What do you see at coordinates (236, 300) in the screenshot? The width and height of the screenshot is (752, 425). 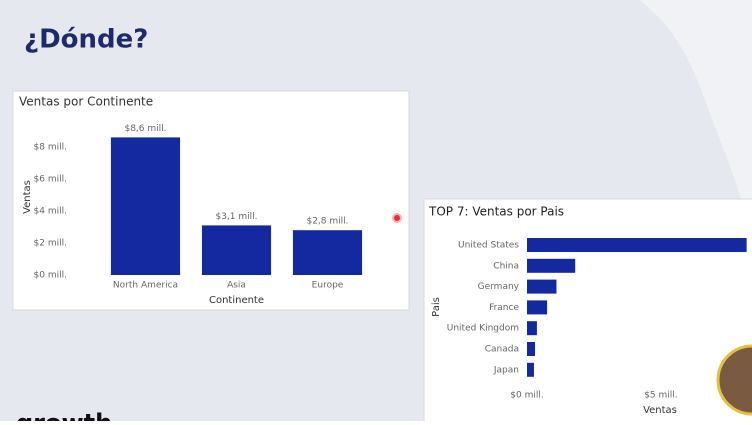 I see `x-axis-title: Continente` at bounding box center [236, 300].